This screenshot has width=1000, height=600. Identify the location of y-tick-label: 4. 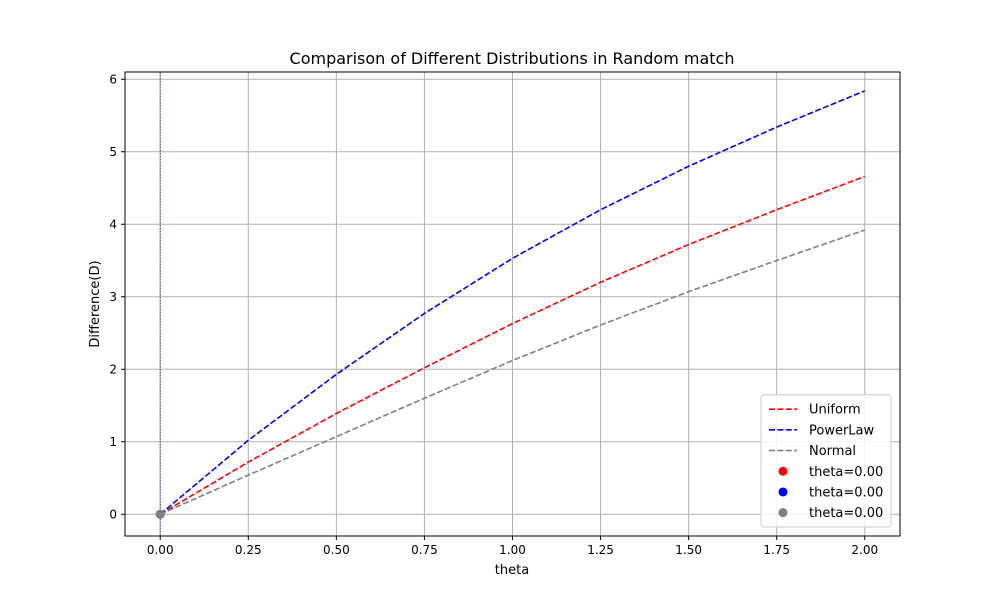
(113, 224).